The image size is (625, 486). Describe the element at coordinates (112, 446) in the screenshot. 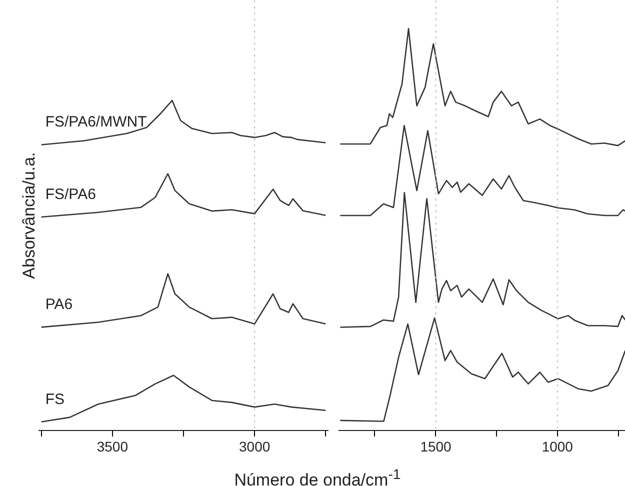

I see `x-tick-label: 3500` at that location.